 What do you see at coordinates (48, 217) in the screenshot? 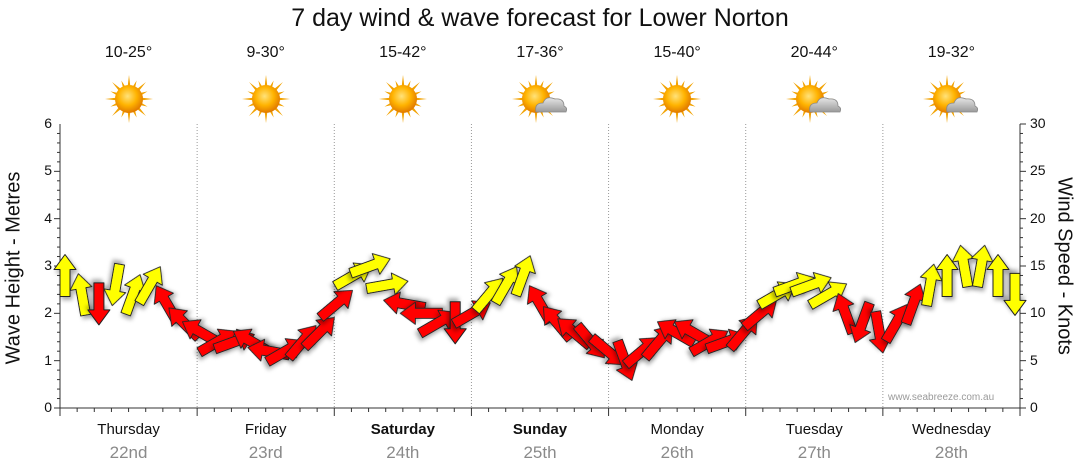
I see `y-tick-label-left: 4` at bounding box center [48, 217].